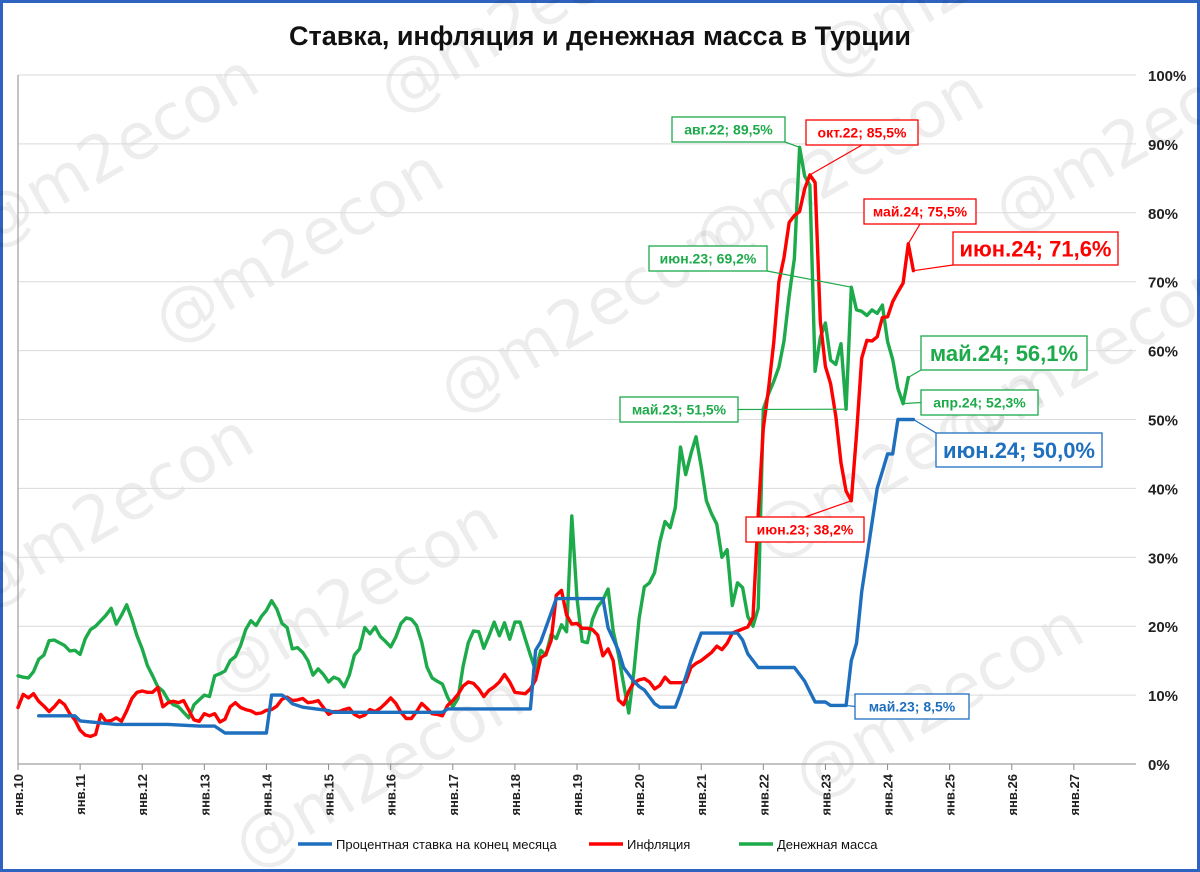  What do you see at coordinates (80, 794) in the screenshot?
I see `x-tick-label: янв.11` at bounding box center [80, 794].